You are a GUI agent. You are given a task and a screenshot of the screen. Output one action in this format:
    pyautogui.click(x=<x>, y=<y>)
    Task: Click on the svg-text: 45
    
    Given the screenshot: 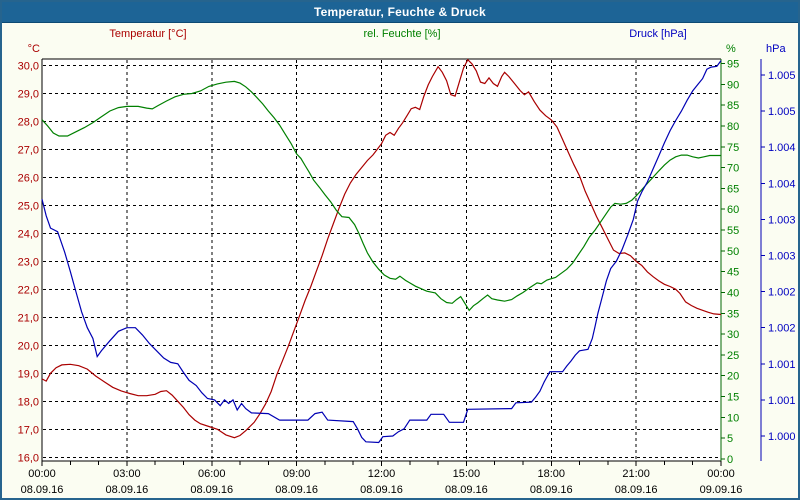 What is the action you would take?
    pyautogui.click(x=733, y=273)
    